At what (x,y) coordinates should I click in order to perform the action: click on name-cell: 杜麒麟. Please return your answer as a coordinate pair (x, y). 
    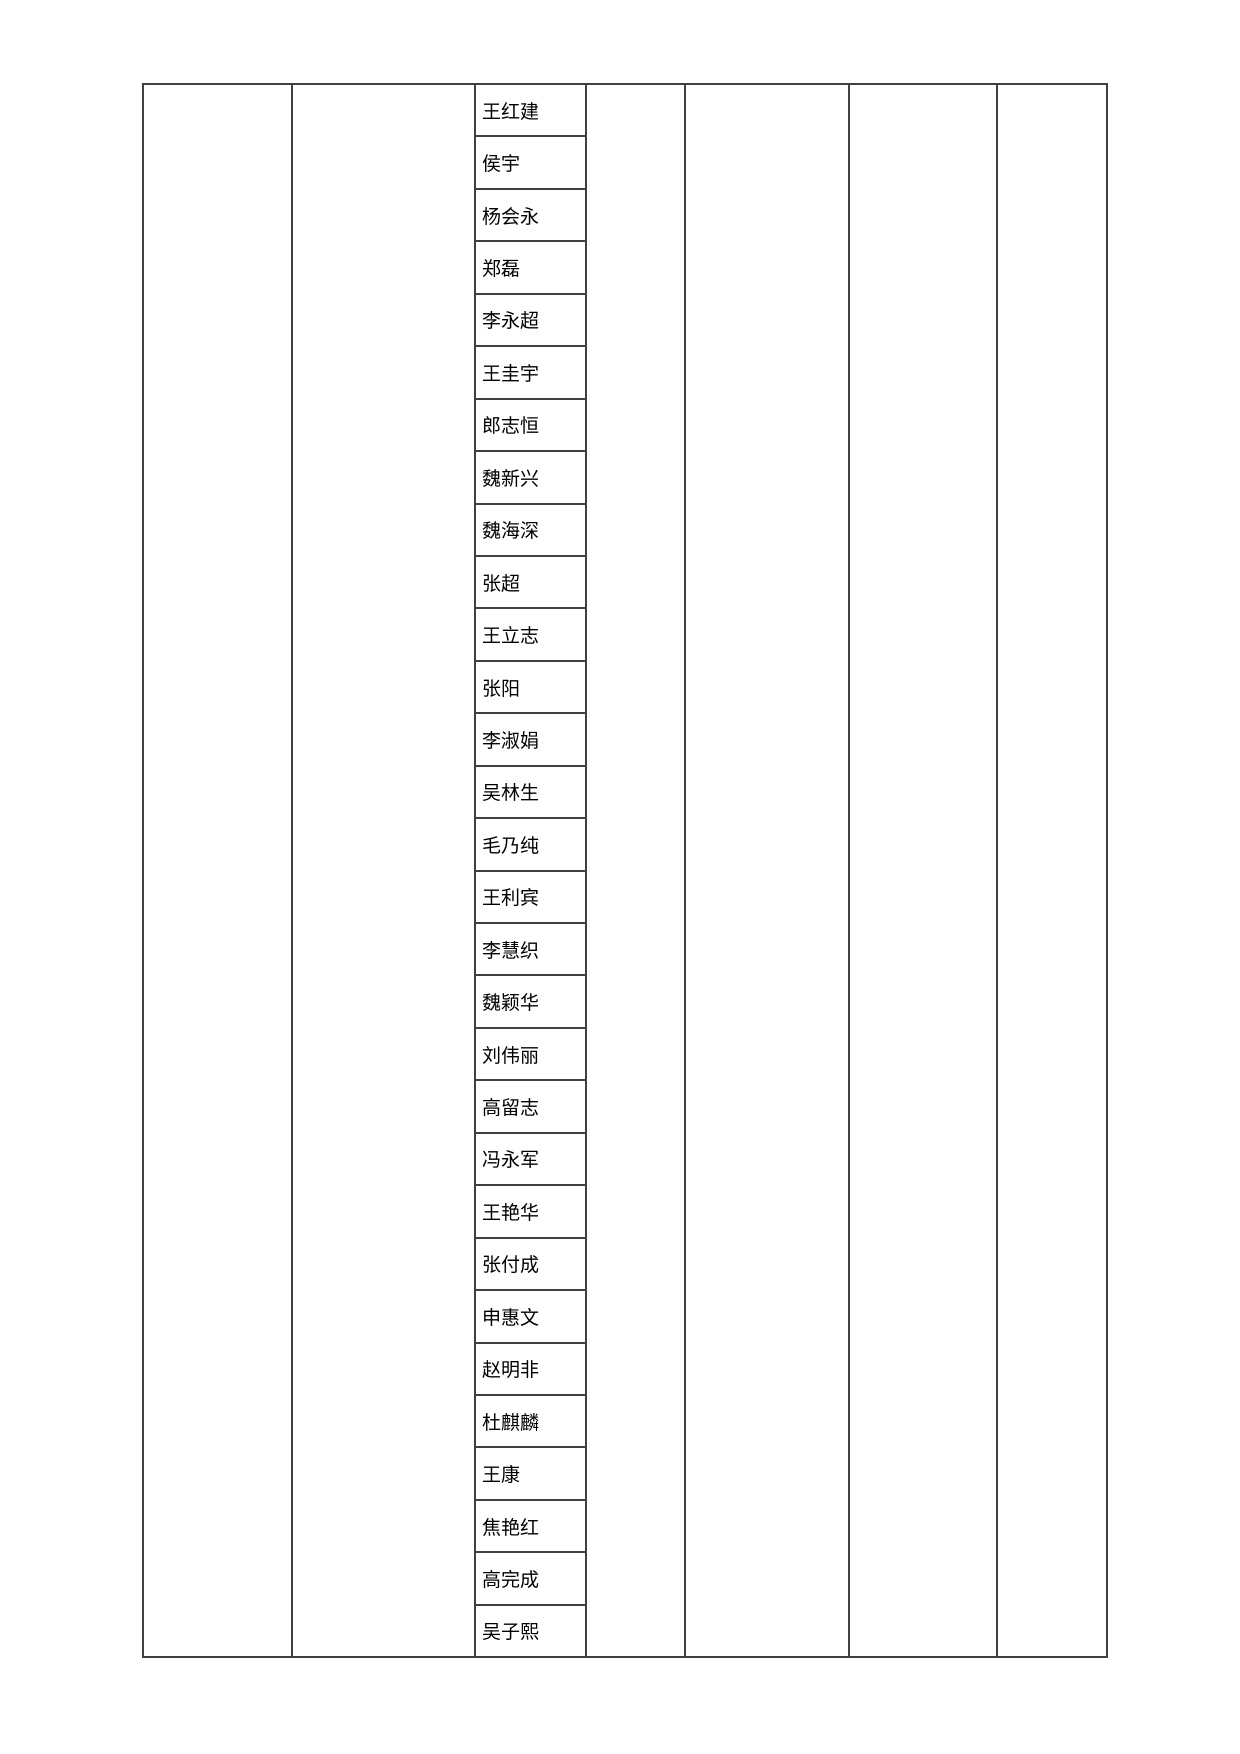
    Looking at the image, I should click on (530, 1422).